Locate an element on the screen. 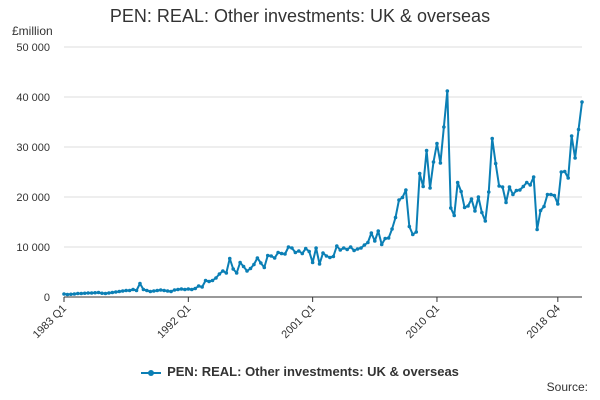  x-tick-label: 2018 Q4 is located at coordinates (544, 322).